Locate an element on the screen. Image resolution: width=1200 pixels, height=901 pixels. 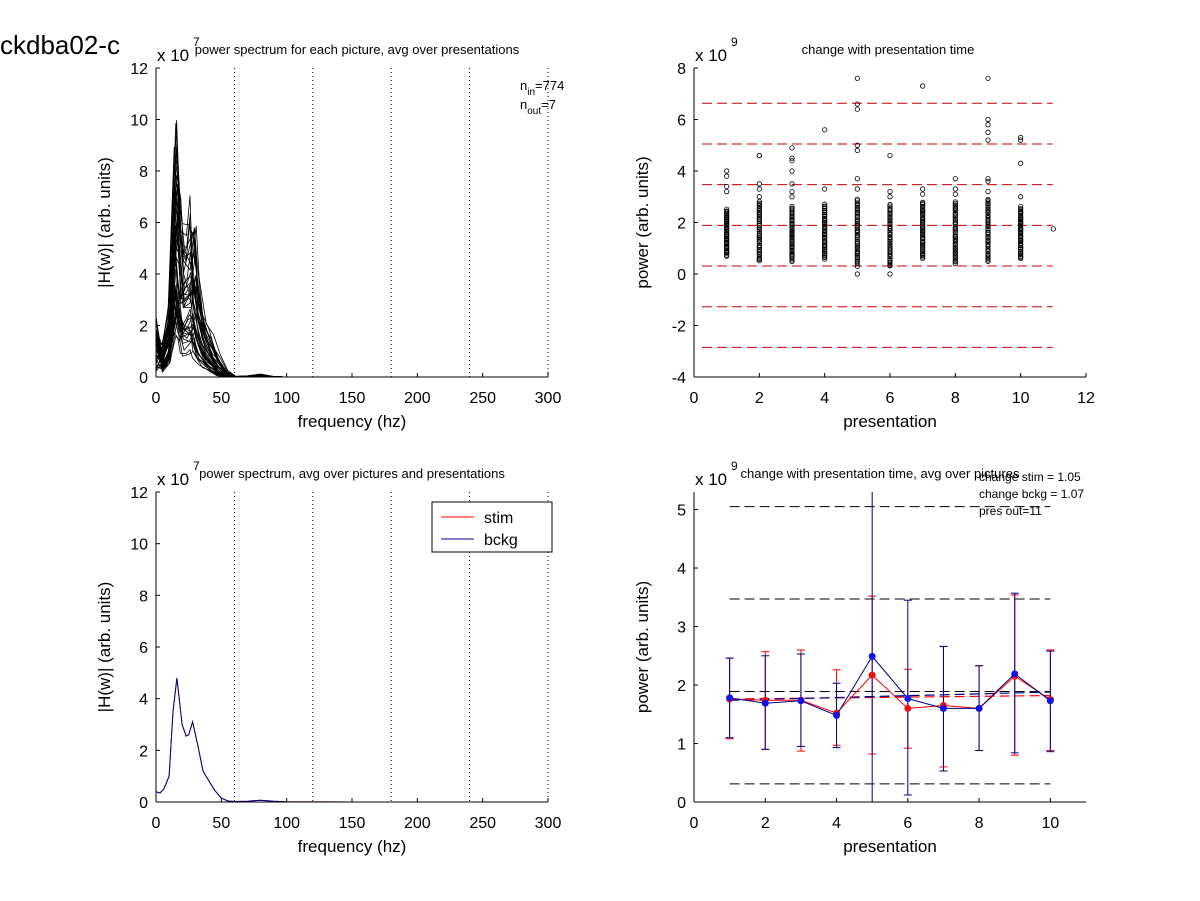
x-tick-label: 250 is located at coordinates (482, 823).